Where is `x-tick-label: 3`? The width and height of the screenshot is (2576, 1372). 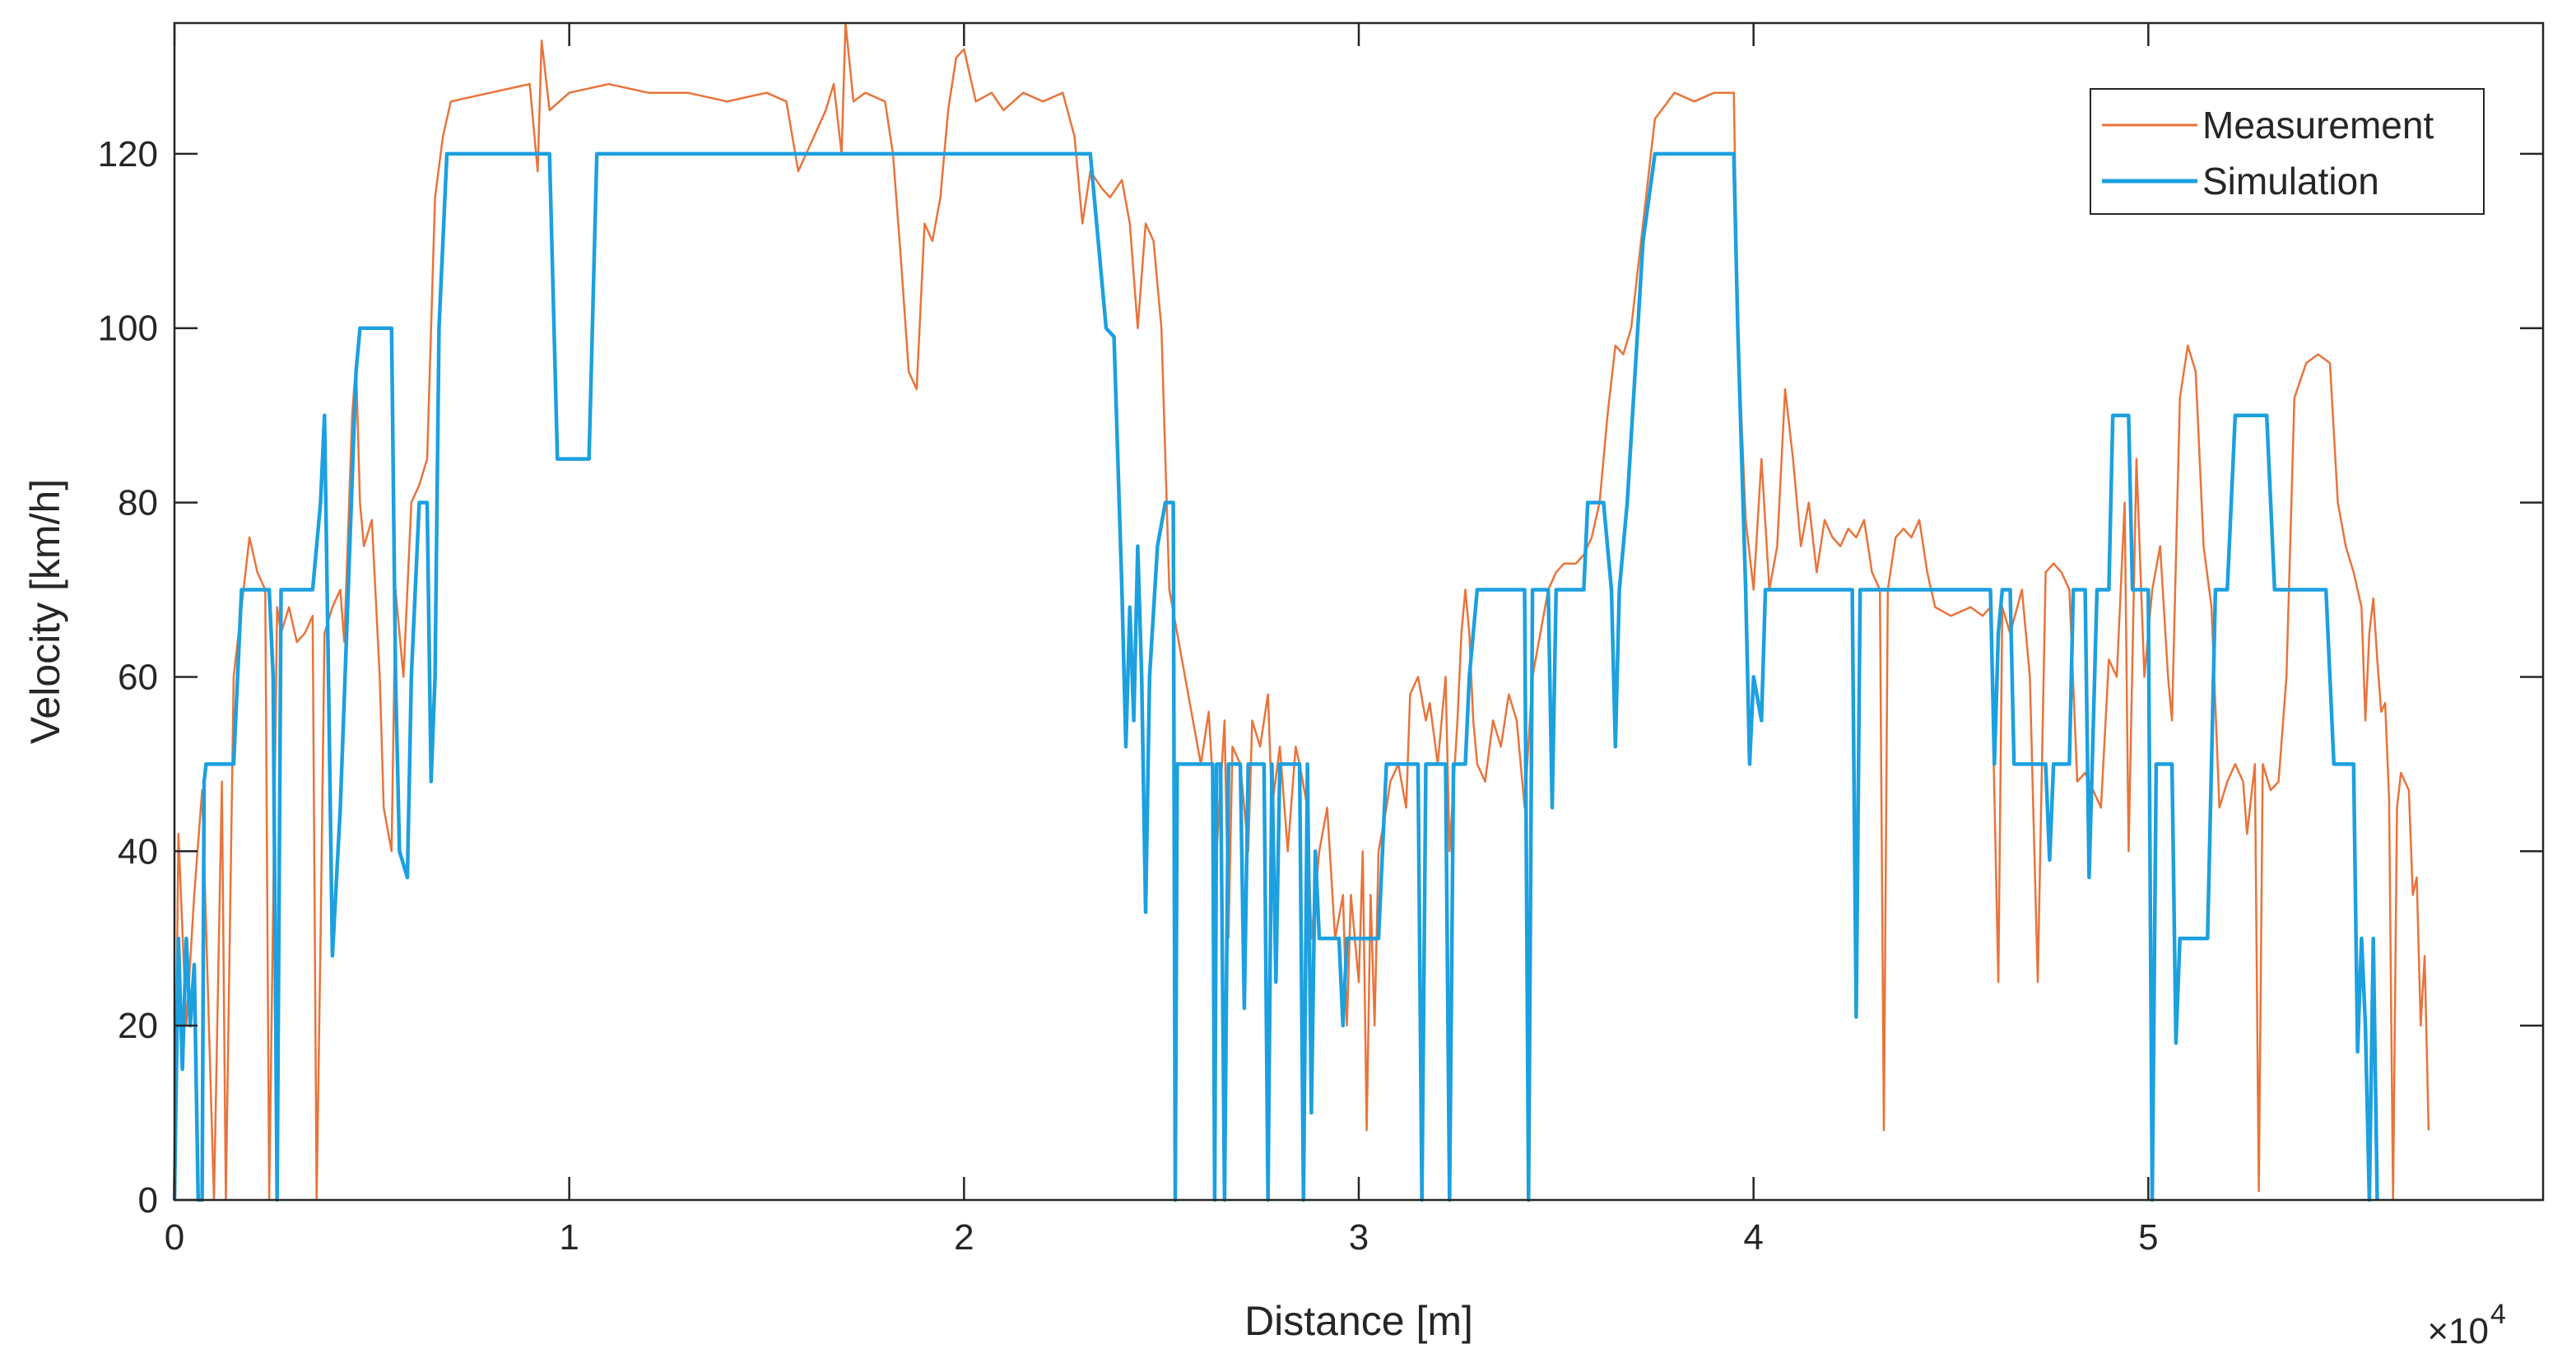
x-tick-label: 3 is located at coordinates (1359, 1237).